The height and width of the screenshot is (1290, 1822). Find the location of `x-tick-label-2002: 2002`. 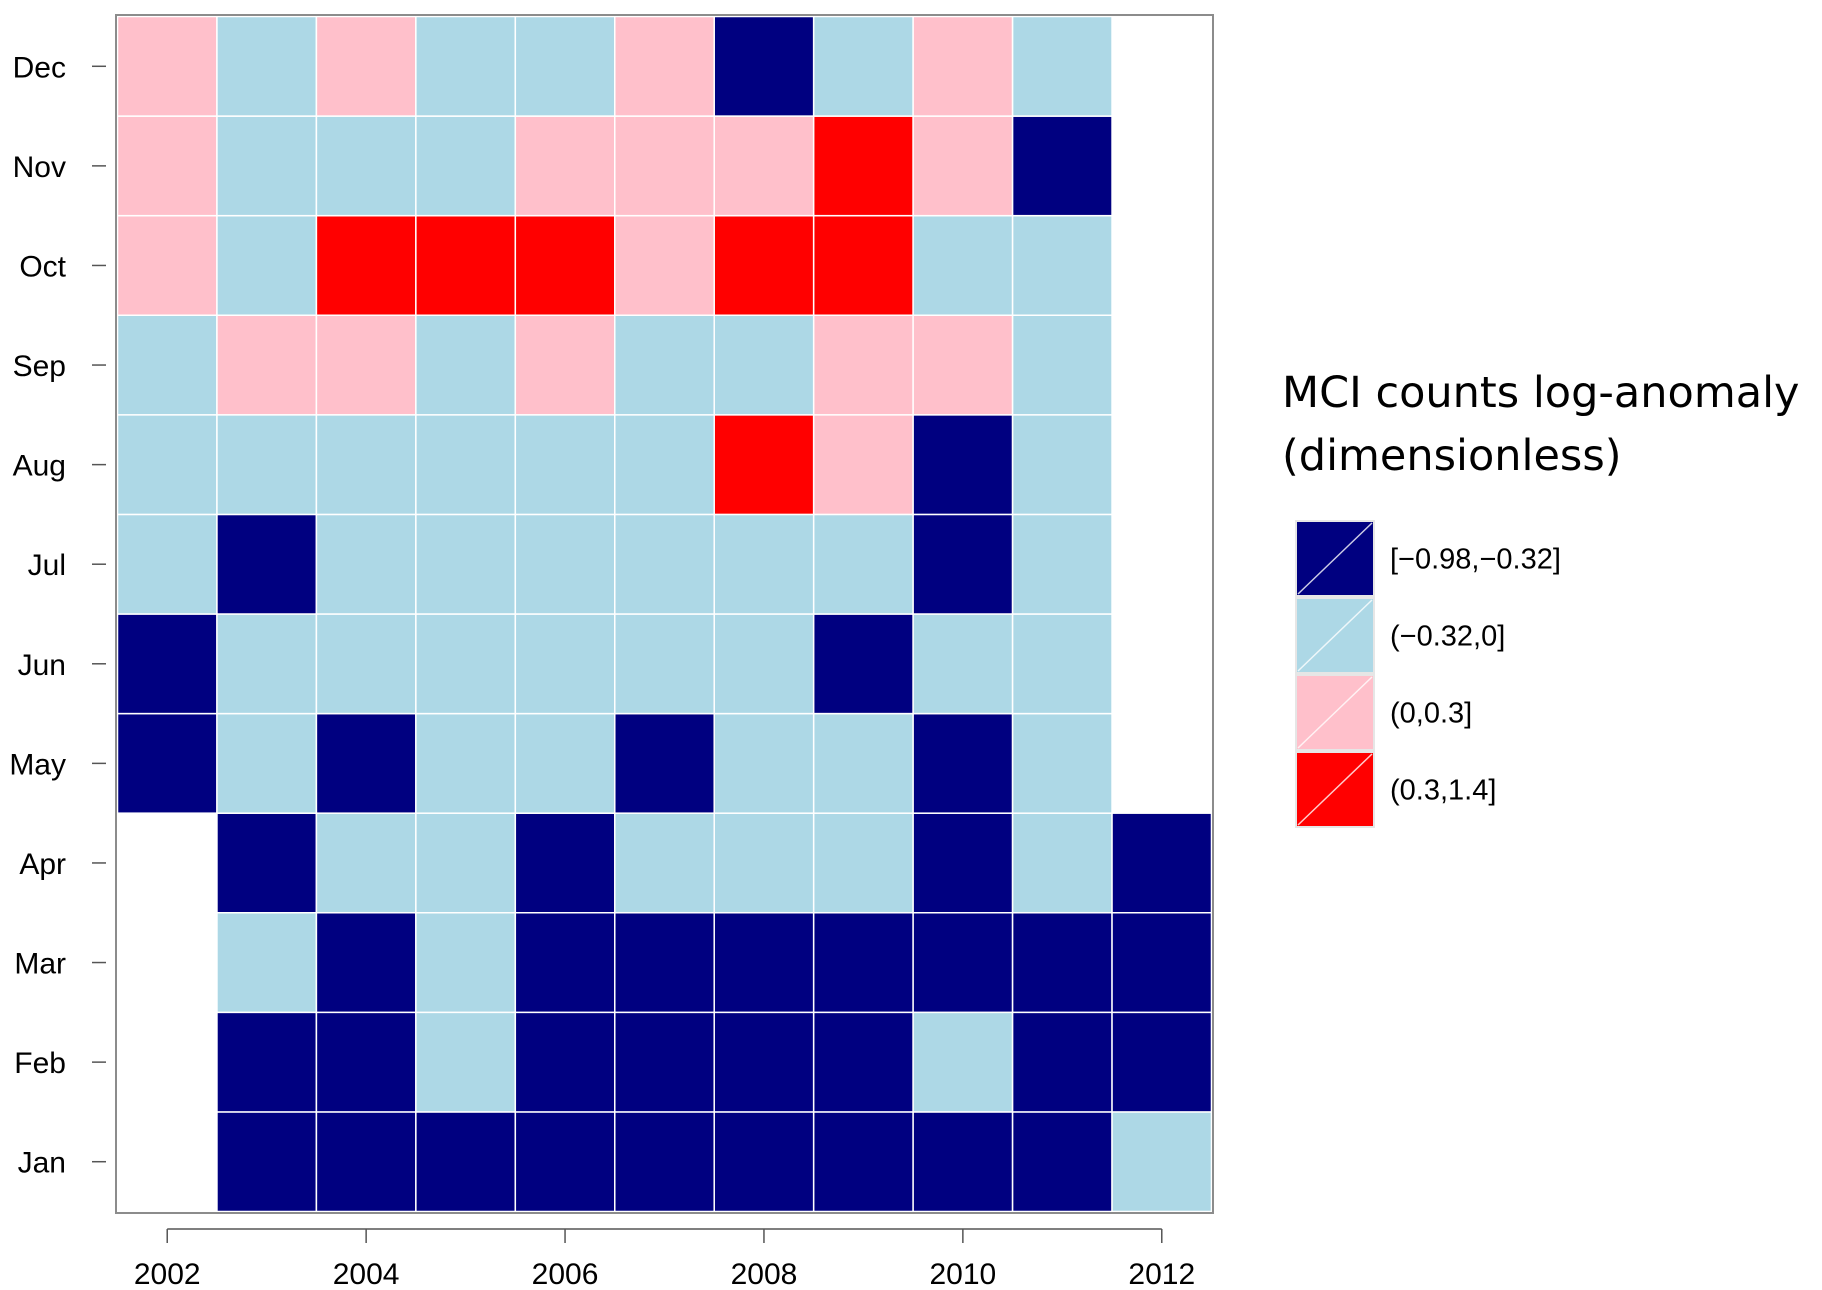

x-tick-label-2002: 2002 is located at coordinates (167, 1274).